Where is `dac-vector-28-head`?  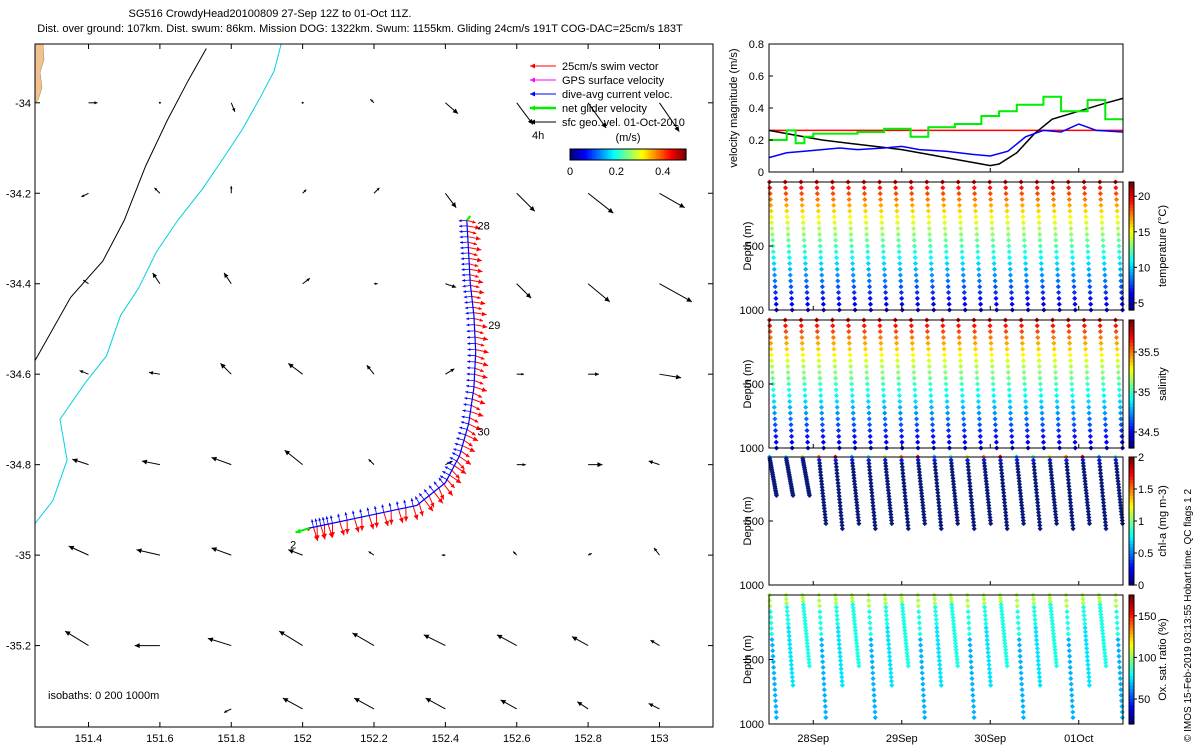 dac-vector-28-head is located at coordinates (468, 380).